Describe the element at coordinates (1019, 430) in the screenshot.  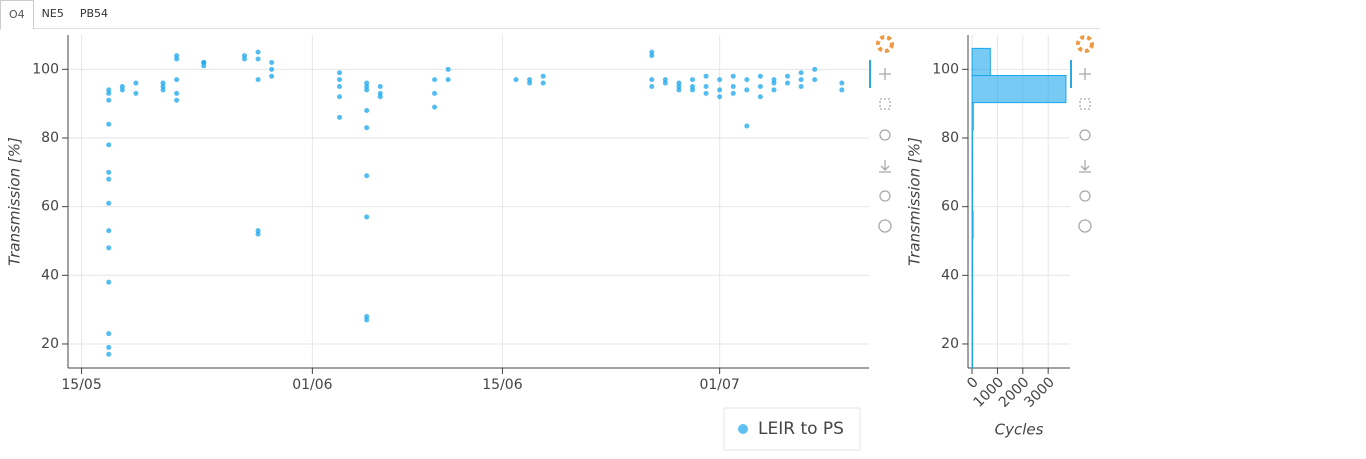
I see `x-axis-label: Cycles` at that location.